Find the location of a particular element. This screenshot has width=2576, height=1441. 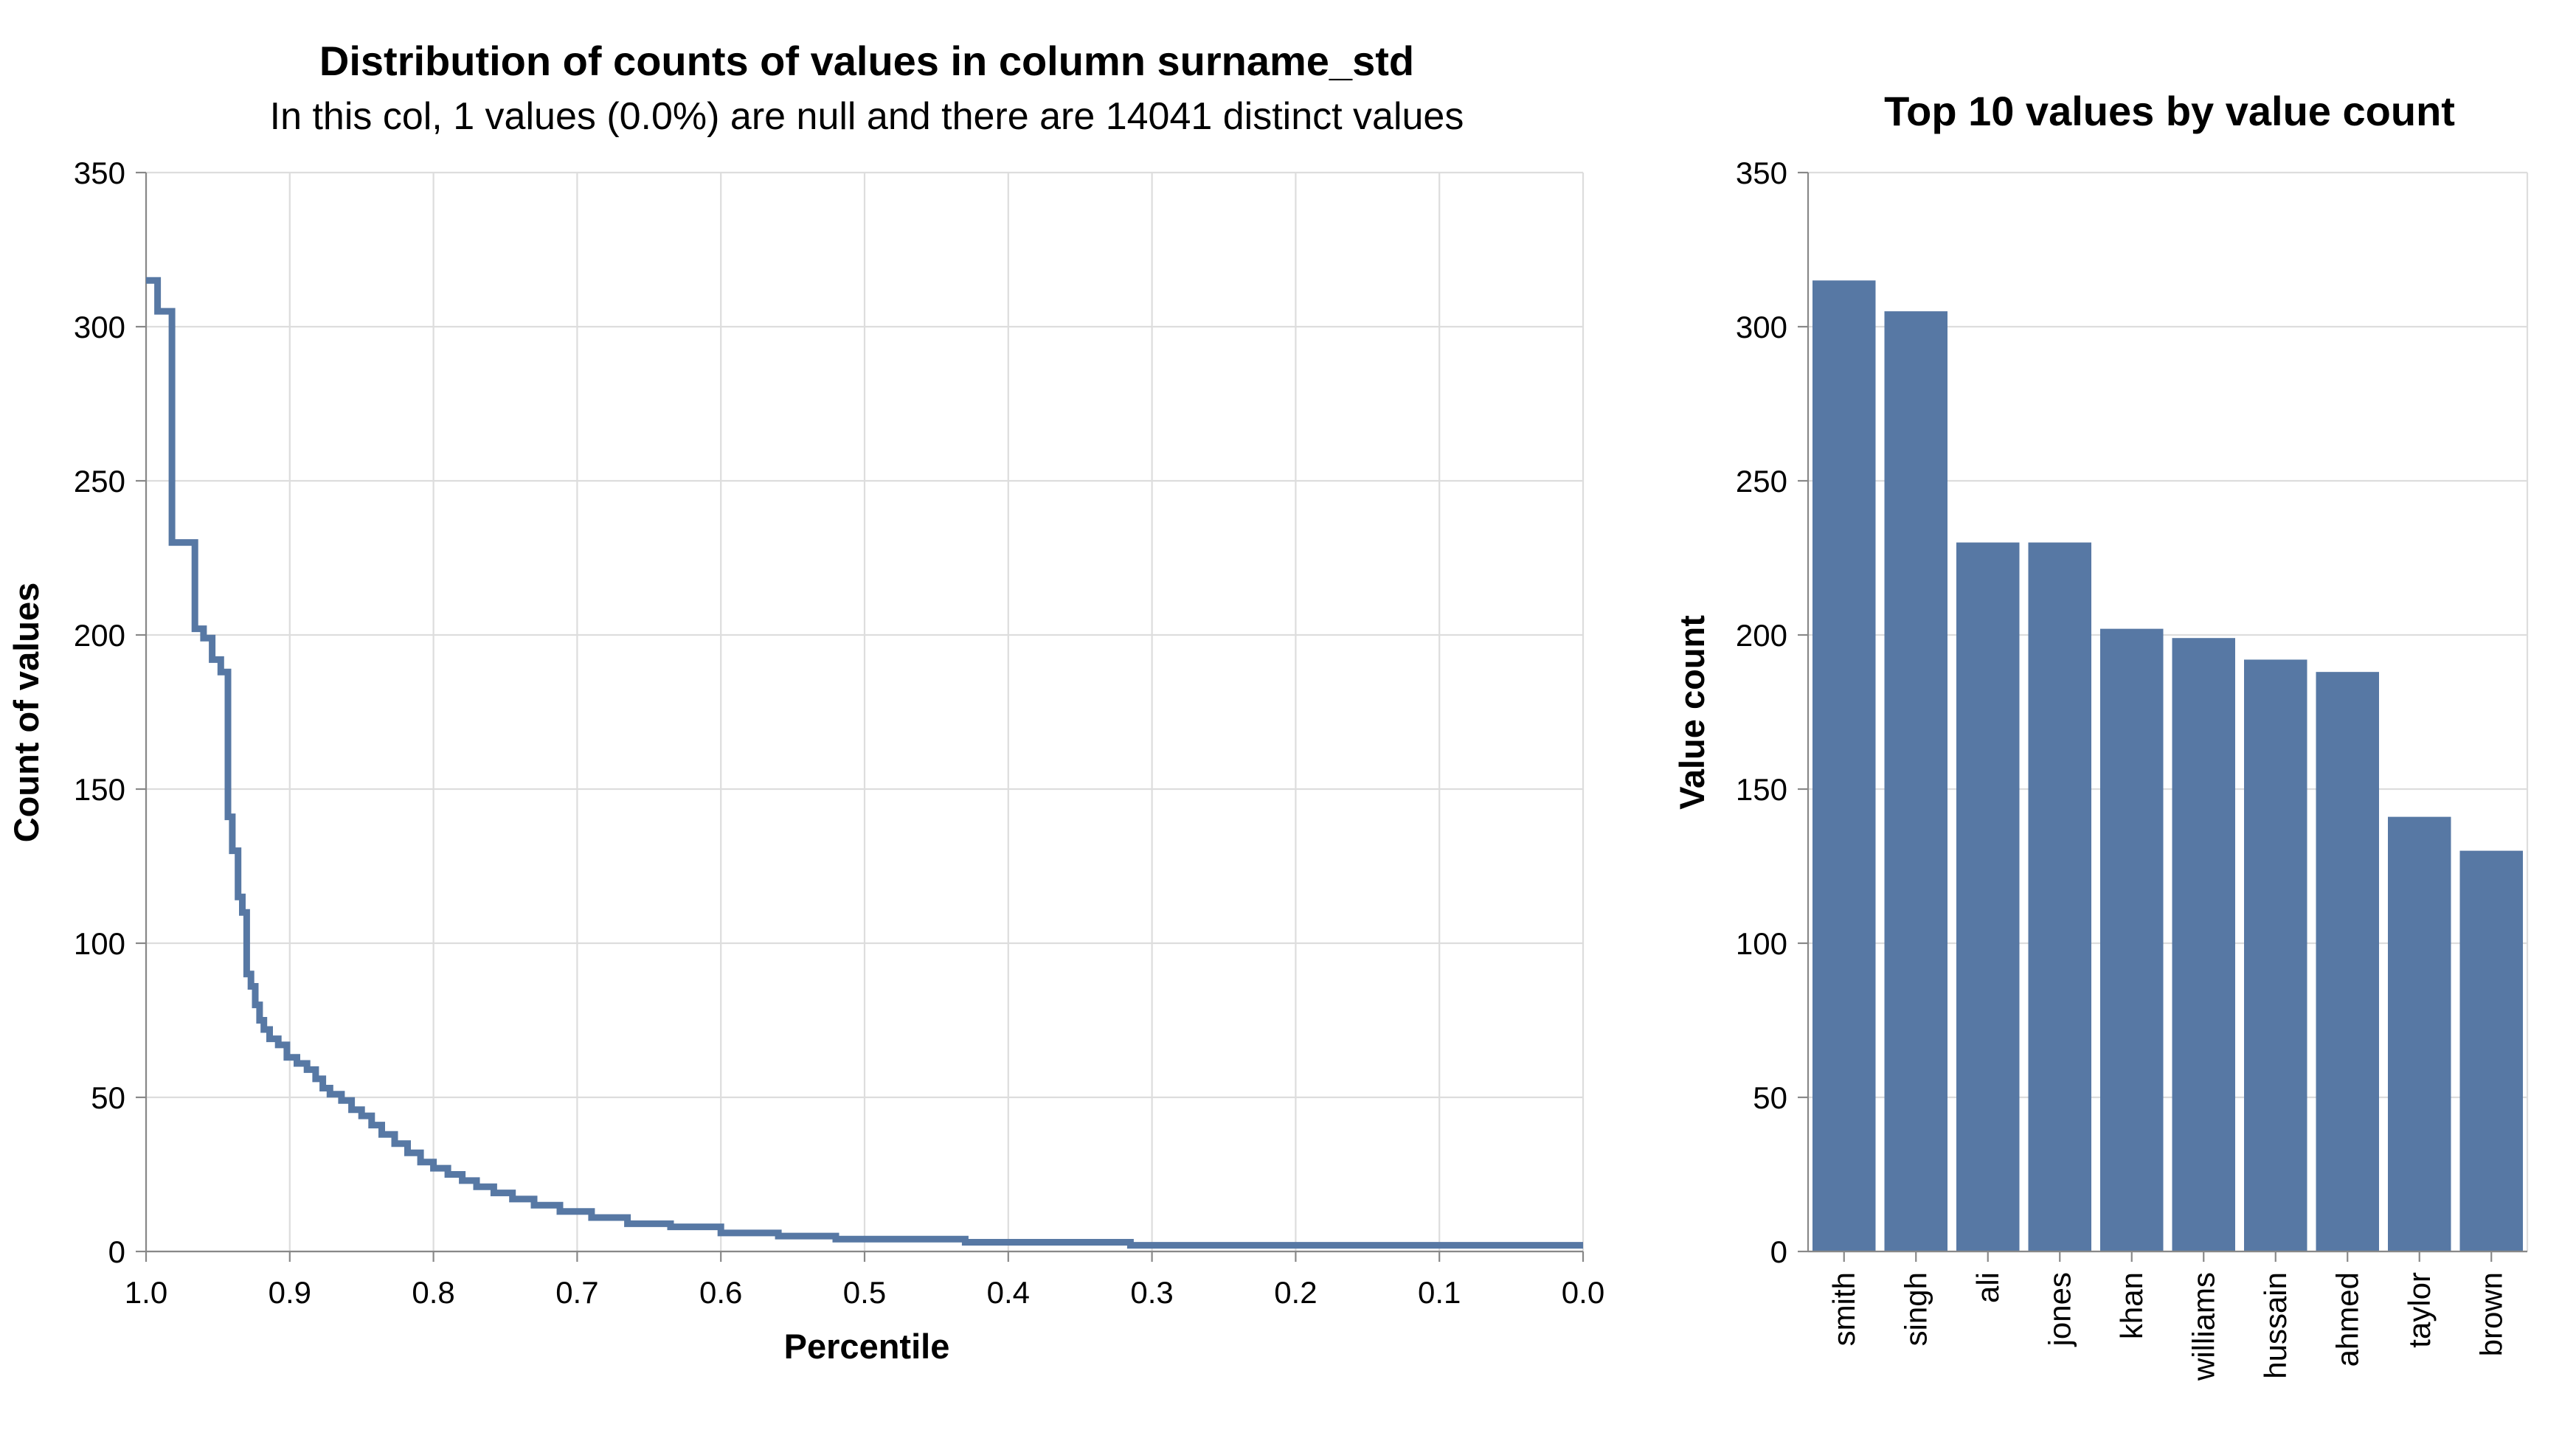

x-tick-label: jones is located at coordinates (2060, 1309).